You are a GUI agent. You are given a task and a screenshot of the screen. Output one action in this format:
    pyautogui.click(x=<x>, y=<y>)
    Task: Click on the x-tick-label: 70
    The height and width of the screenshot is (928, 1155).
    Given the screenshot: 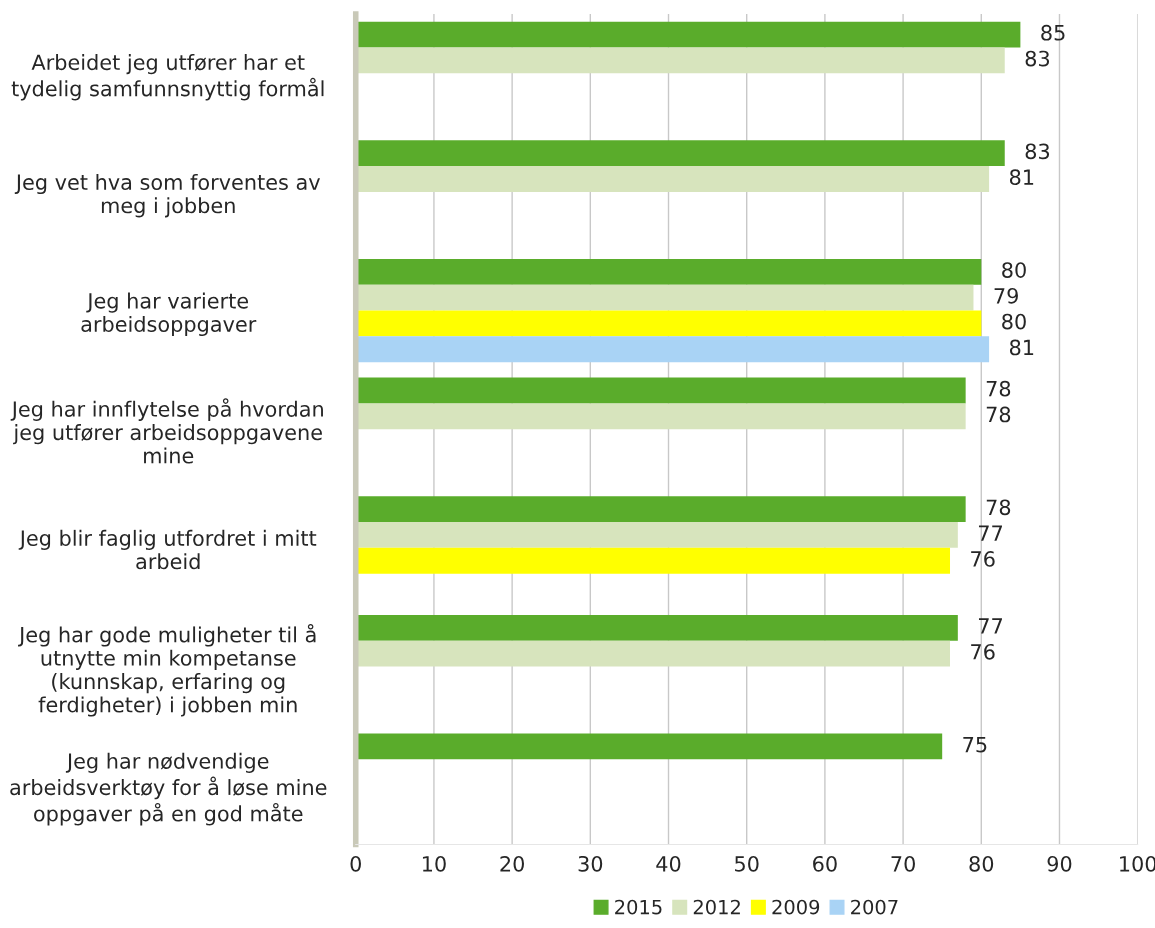 What is the action you would take?
    pyautogui.click(x=903, y=863)
    